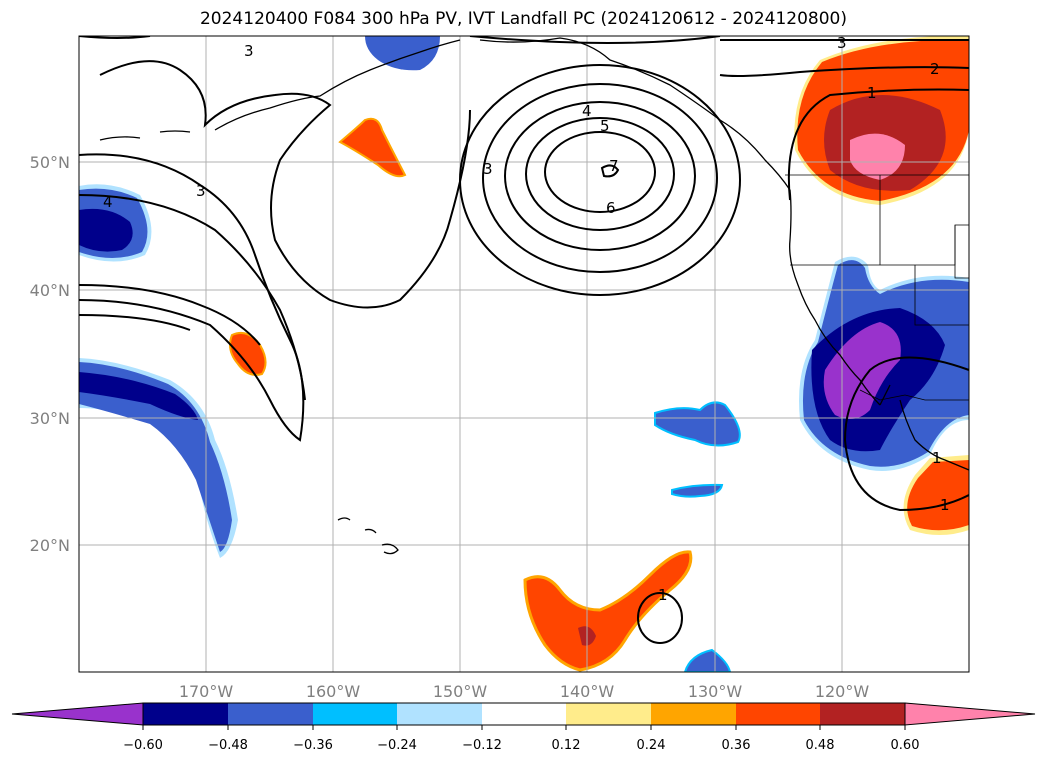 This screenshot has height=765, width=1047. What do you see at coordinates (50, 162) in the screenshot?
I see `lat-label-50n: 50°N` at bounding box center [50, 162].